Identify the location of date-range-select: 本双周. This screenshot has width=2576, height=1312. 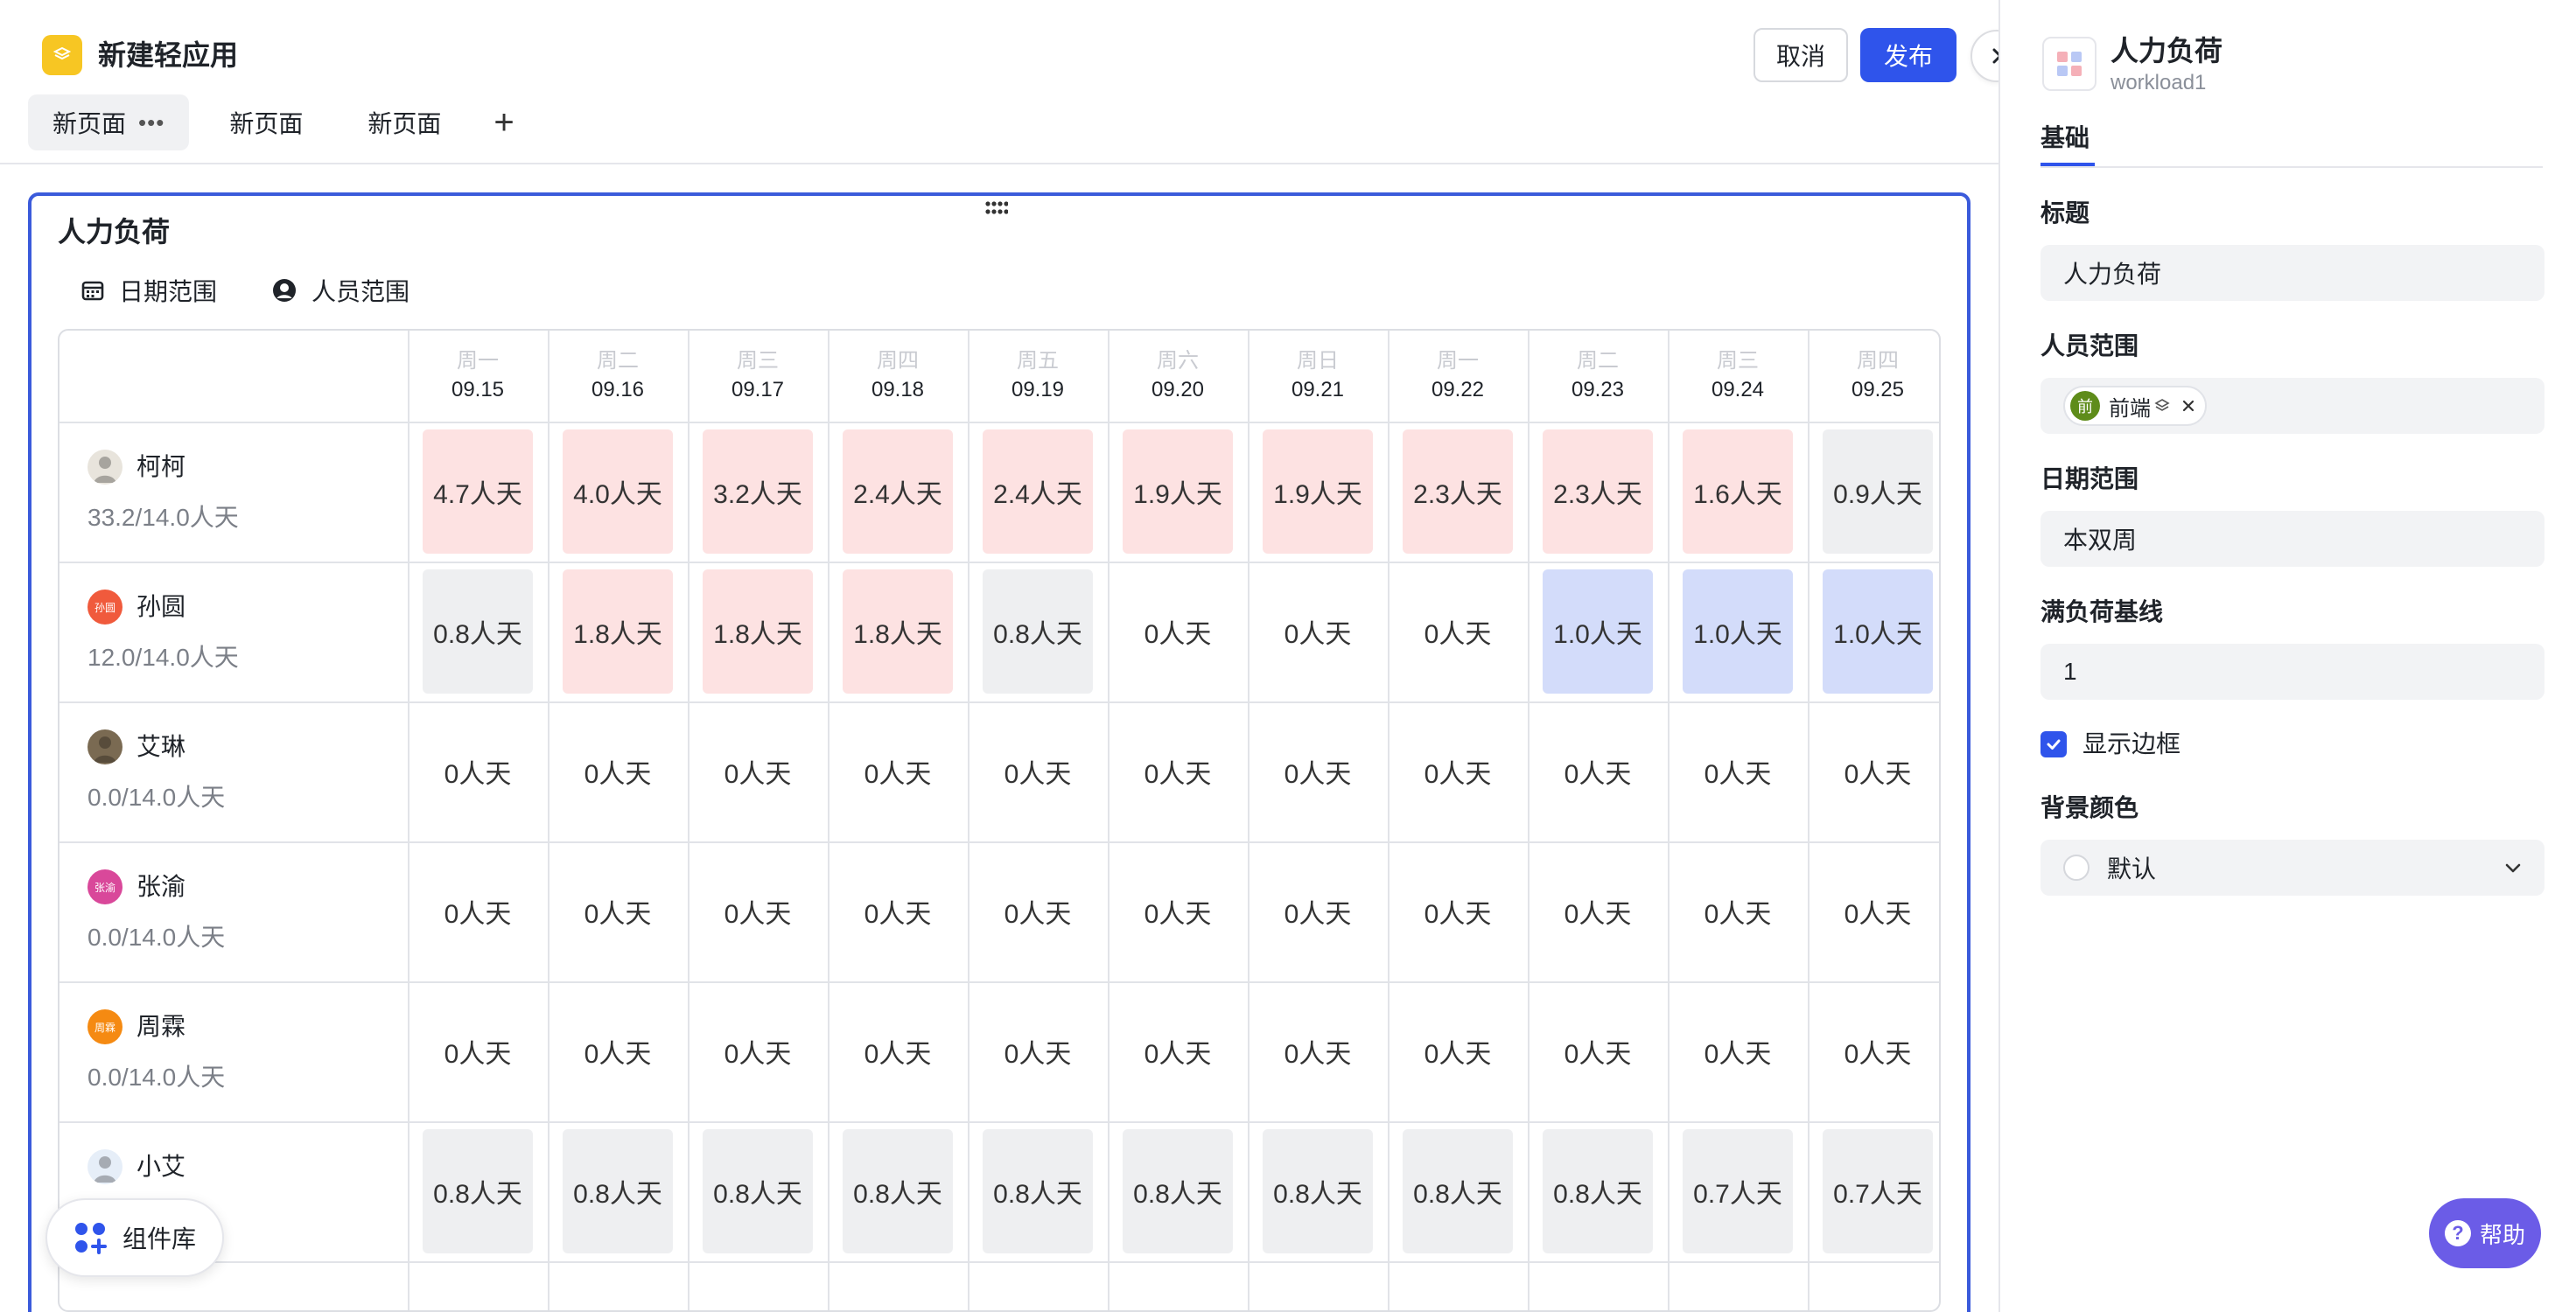
(2292, 539).